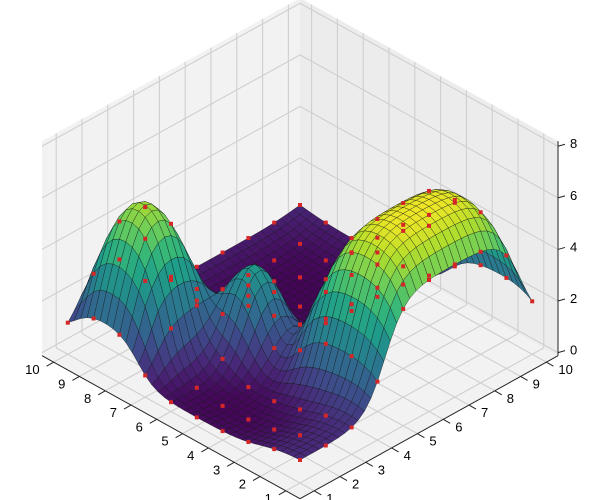 Image resolution: width=600 pixels, height=500 pixels. Describe the element at coordinates (458, 426) in the screenshot. I see `right-axis-tick-label: 6` at that location.